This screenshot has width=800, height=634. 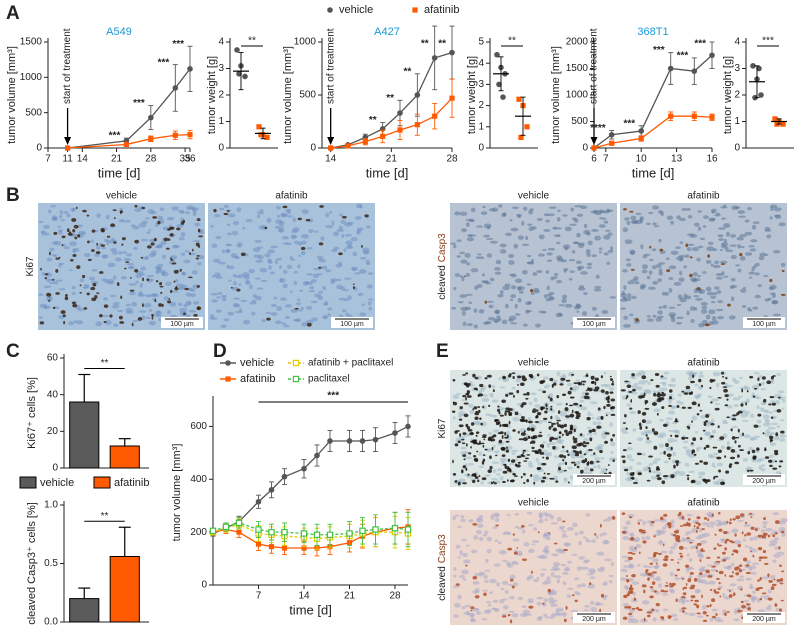 I want to click on y-tick-label: 3, so click(x=737, y=68).